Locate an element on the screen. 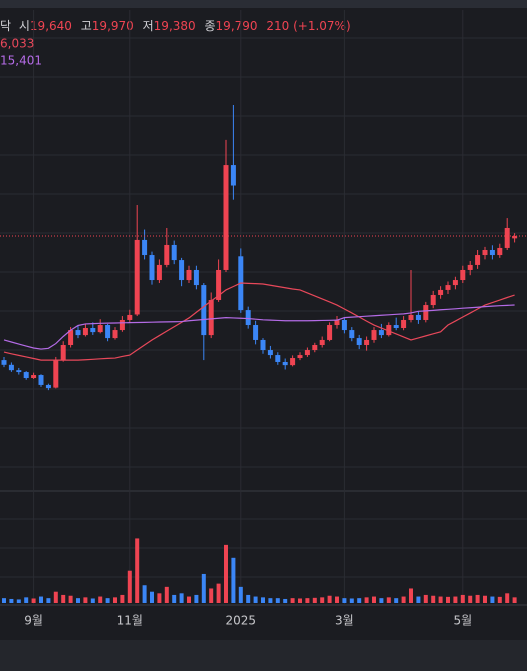  bottom-bar is located at coordinates (263, 655).